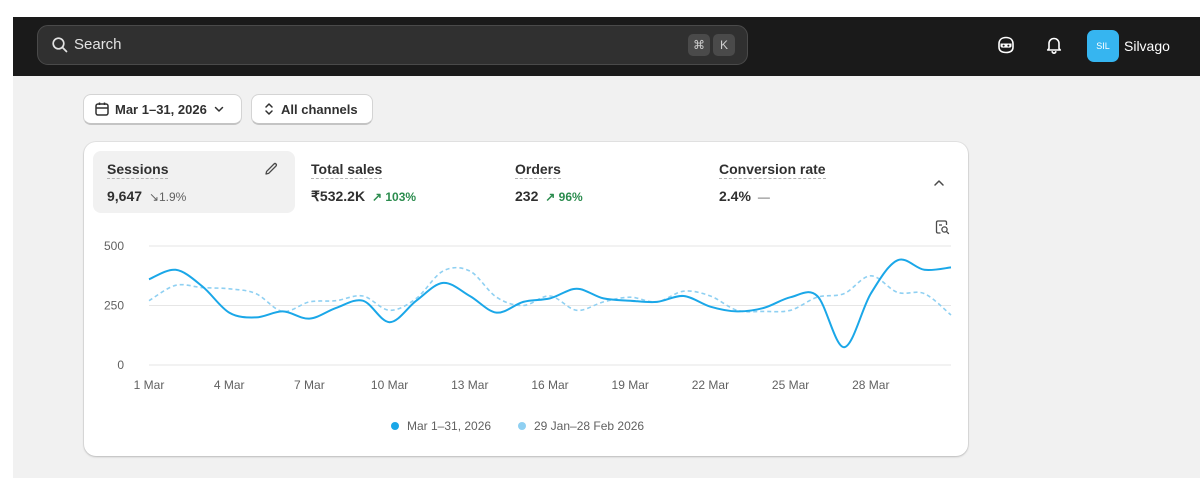 The image size is (1200, 493). Describe the element at coordinates (173, 197) in the screenshot. I see `metric-delta-text: 1.9%` at that location.